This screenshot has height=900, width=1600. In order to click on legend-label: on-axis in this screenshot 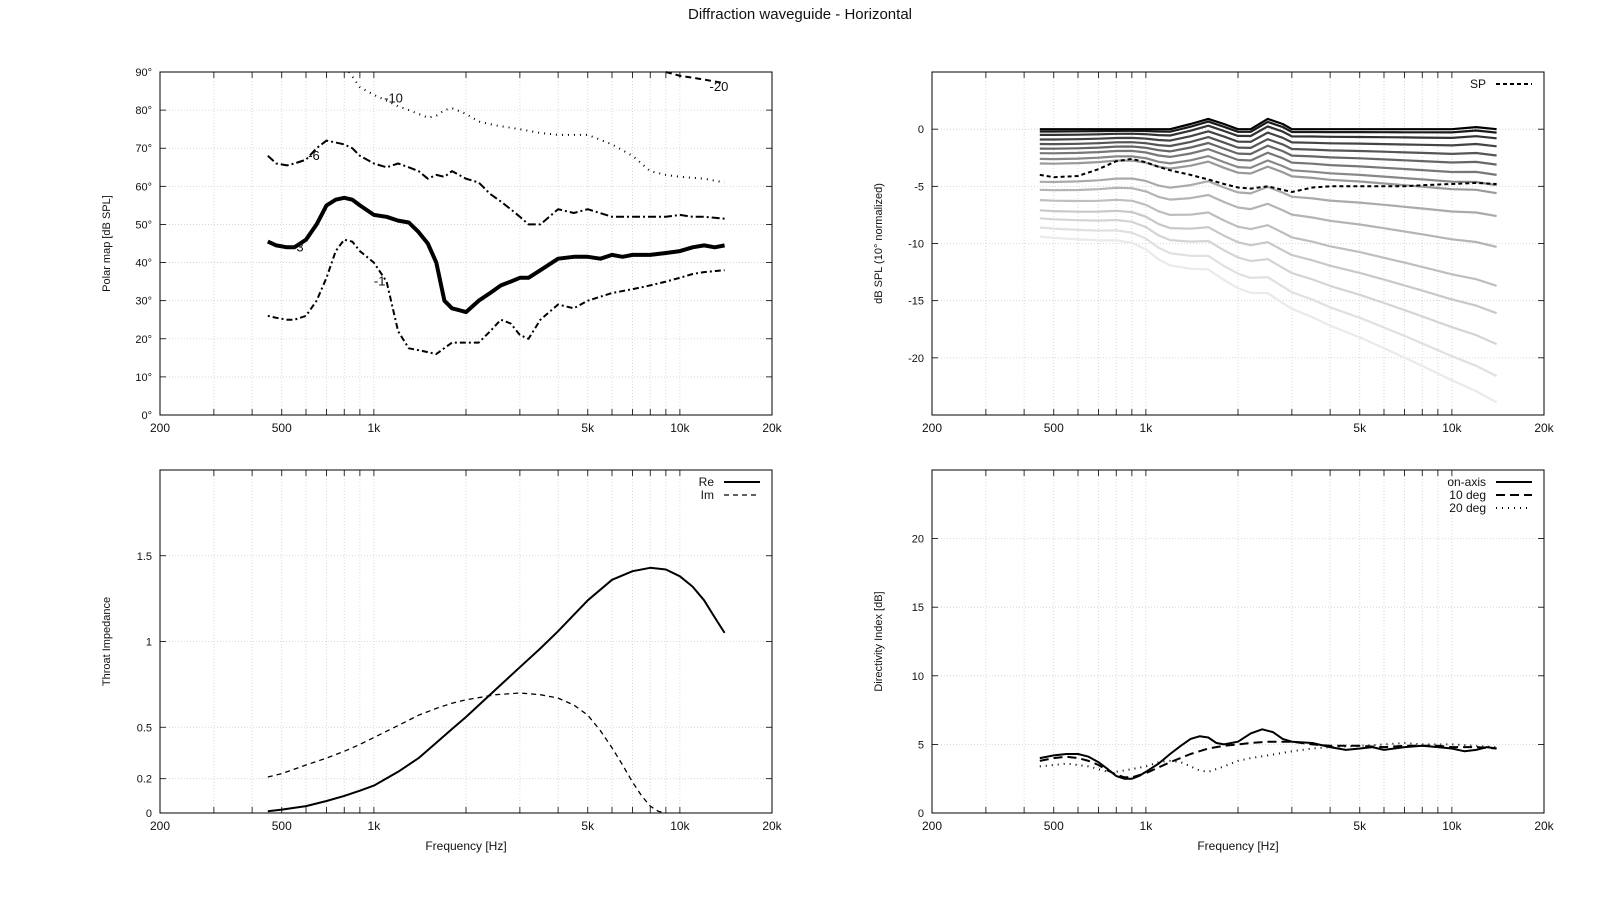, I will do `click(1466, 482)`.